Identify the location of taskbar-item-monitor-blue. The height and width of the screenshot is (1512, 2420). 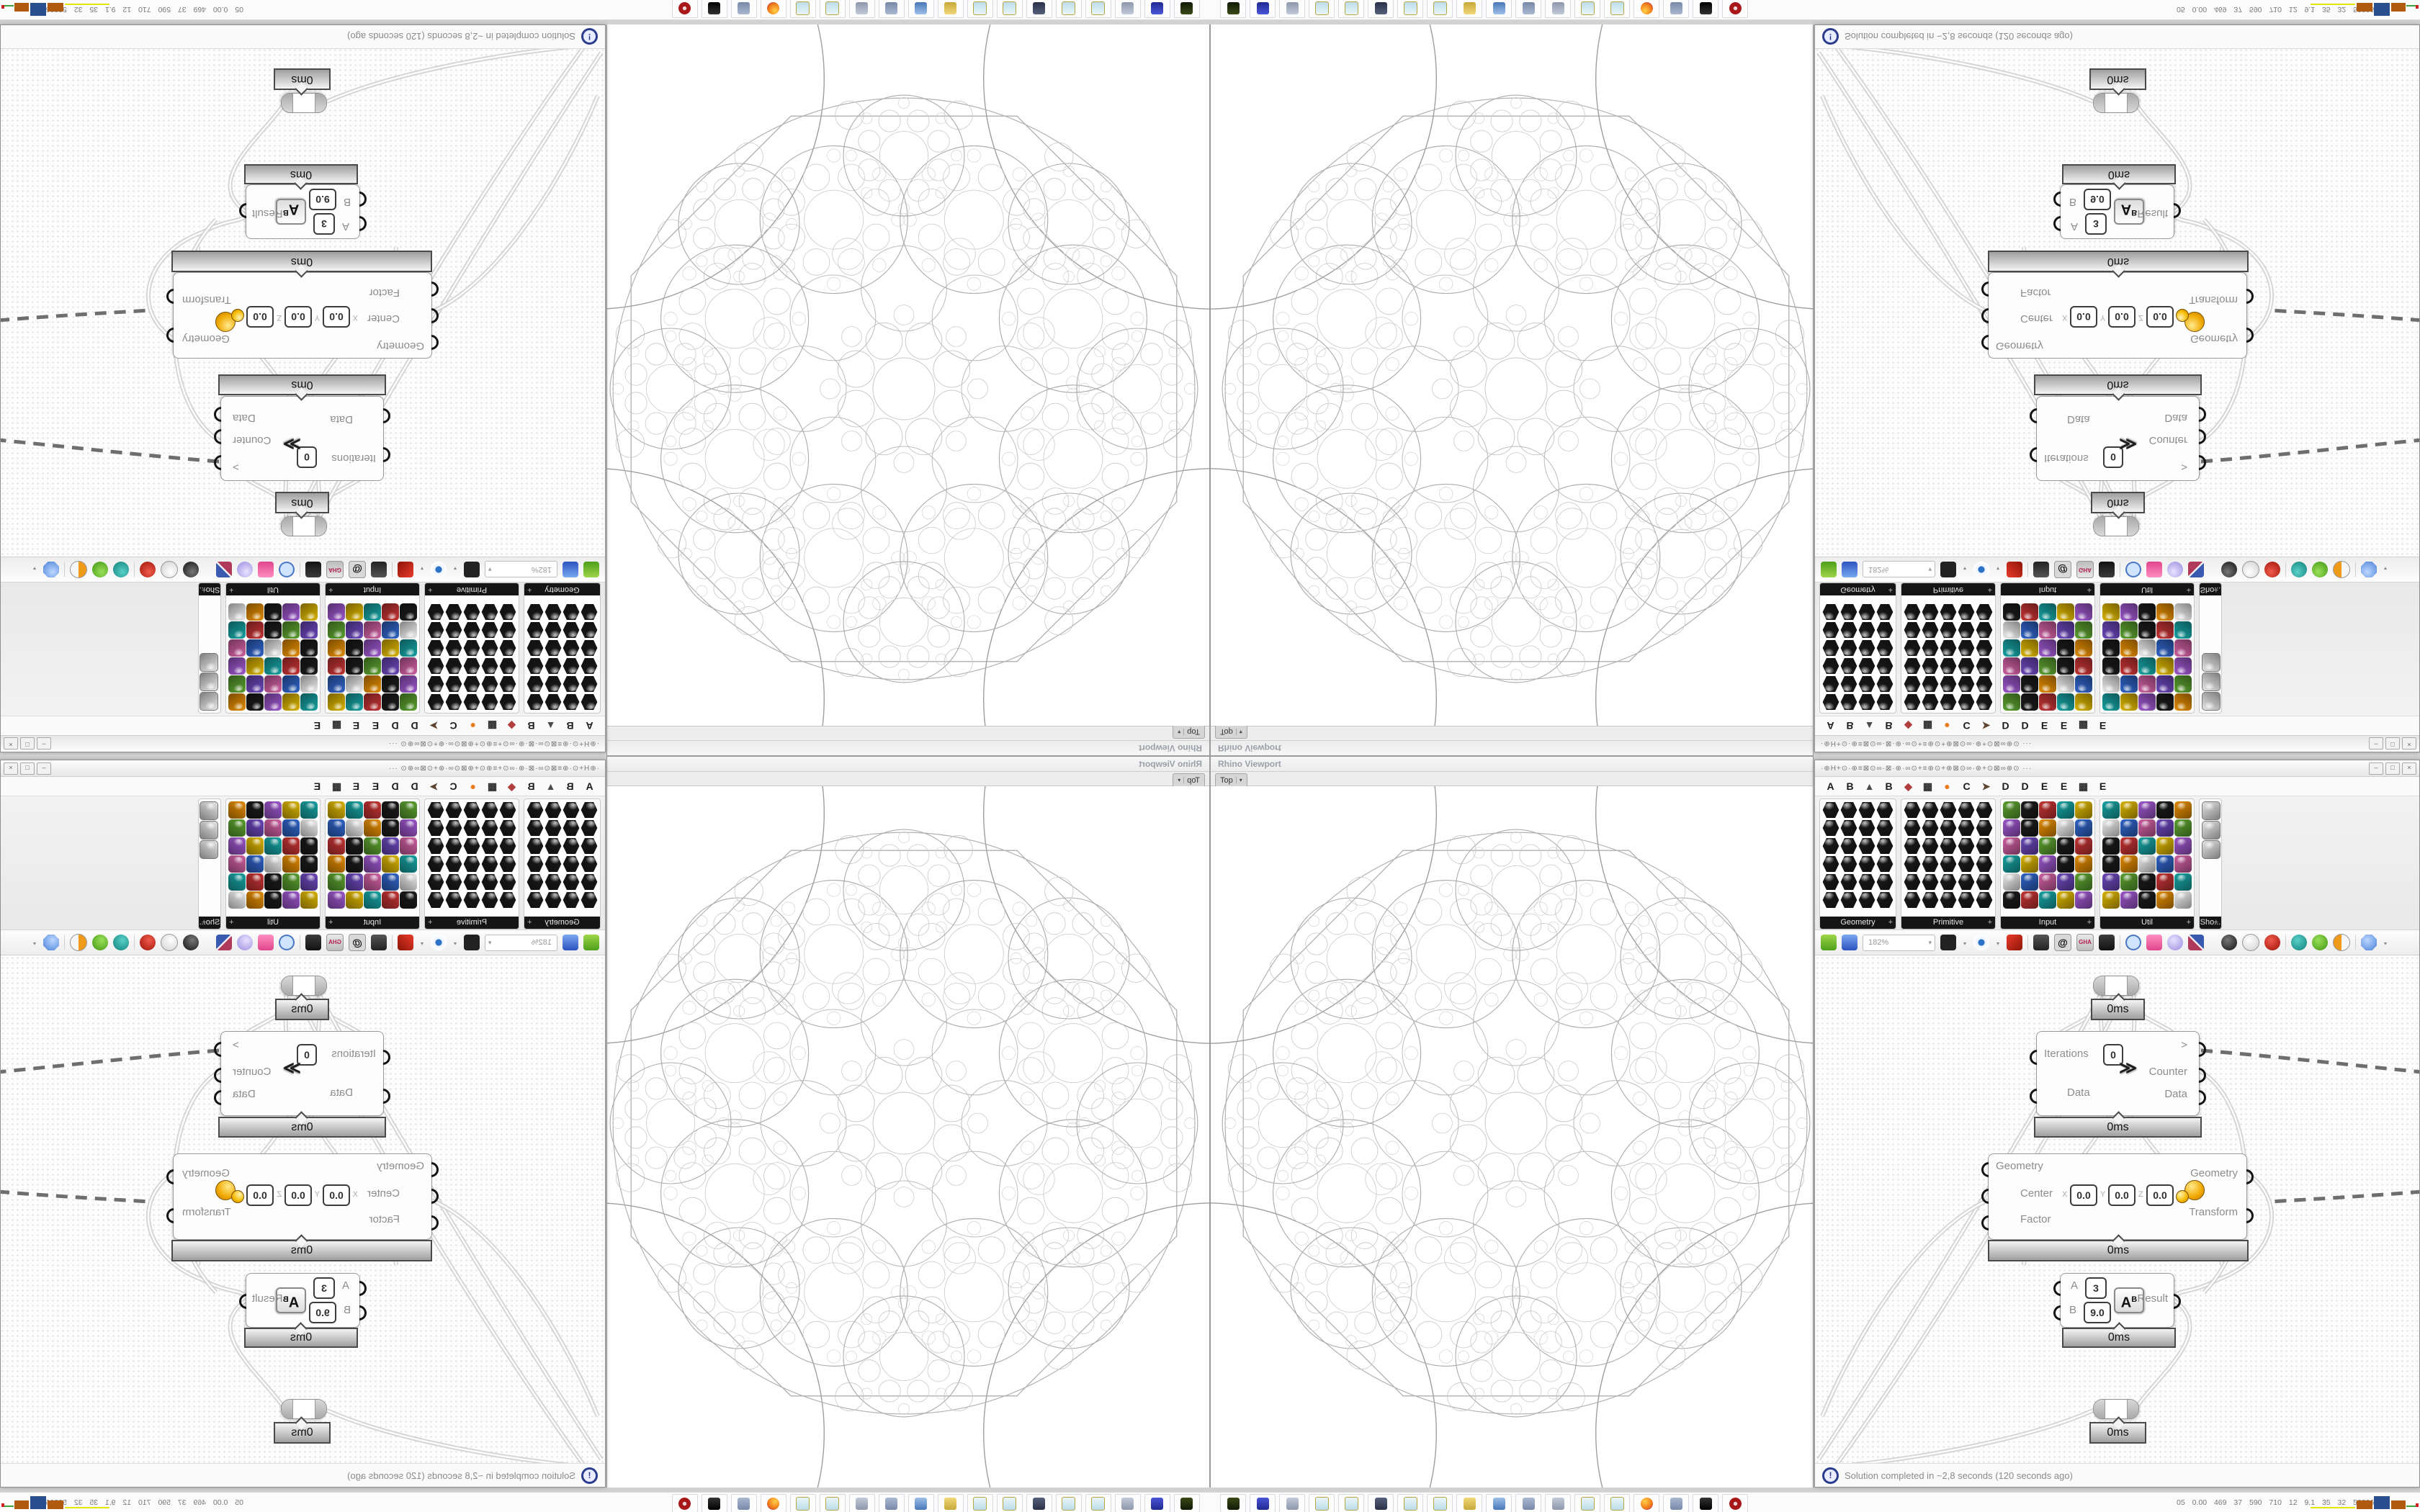
(921, 9).